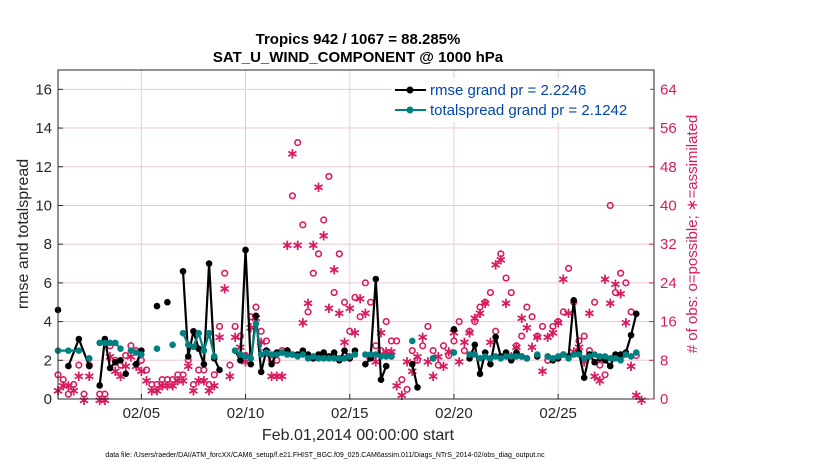 Image resolution: width=830 pixels, height=470 pixels. What do you see at coordinates (668, 283) in the screenshot?
I see `y-right-tick-label: 24` at bounding box center [668, 283].